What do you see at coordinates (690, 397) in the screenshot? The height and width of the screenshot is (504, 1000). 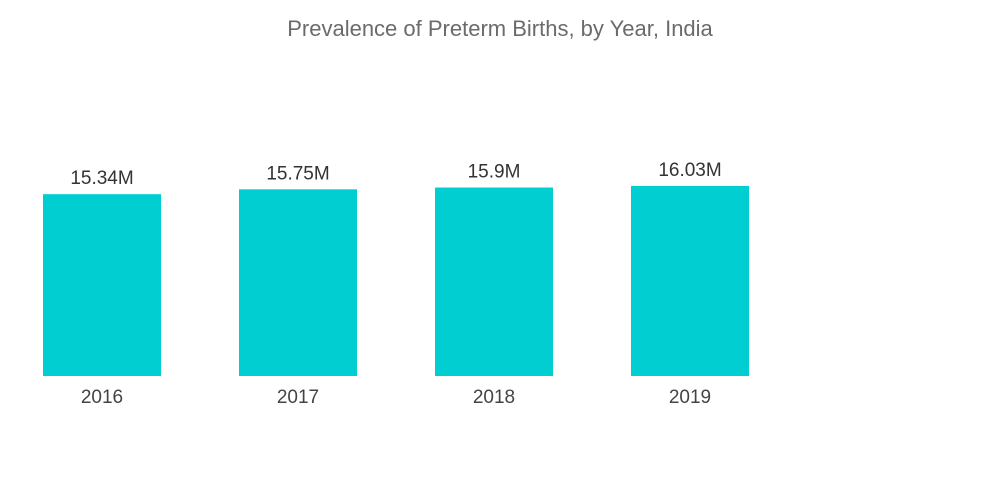 I see `x-tick-label-2019: 2019` at bounding box center [690, 397].